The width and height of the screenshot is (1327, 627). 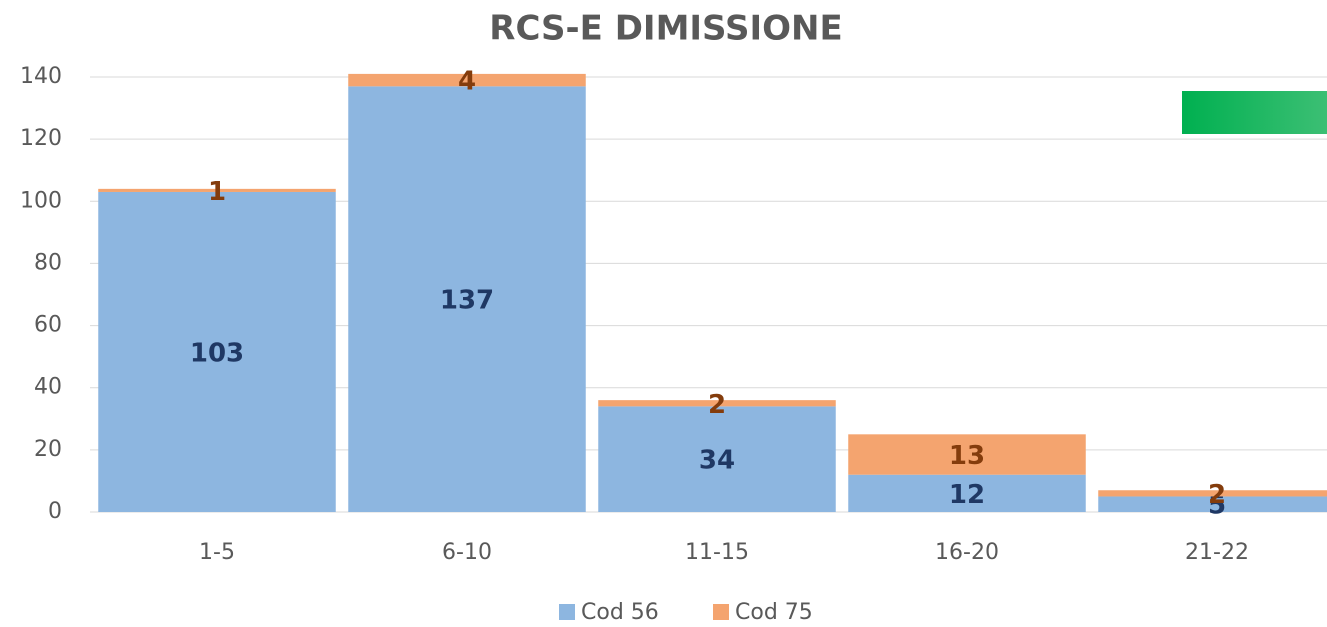 I want to click on y-tick-label: 120, so click(x=41, y=138).